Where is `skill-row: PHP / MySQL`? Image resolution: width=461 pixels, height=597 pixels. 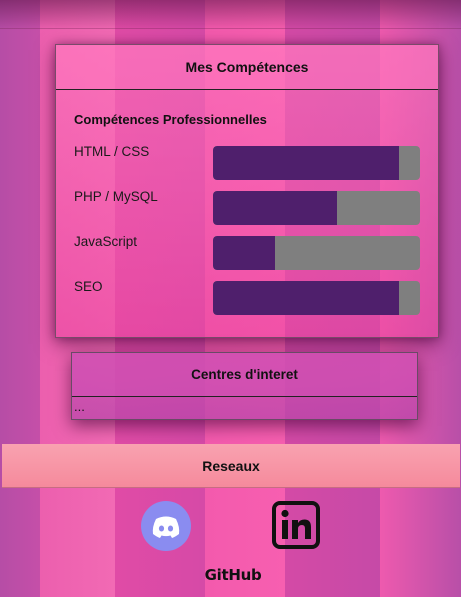
skill-row: PHP / MySQL is located at coordinates (247, 207).